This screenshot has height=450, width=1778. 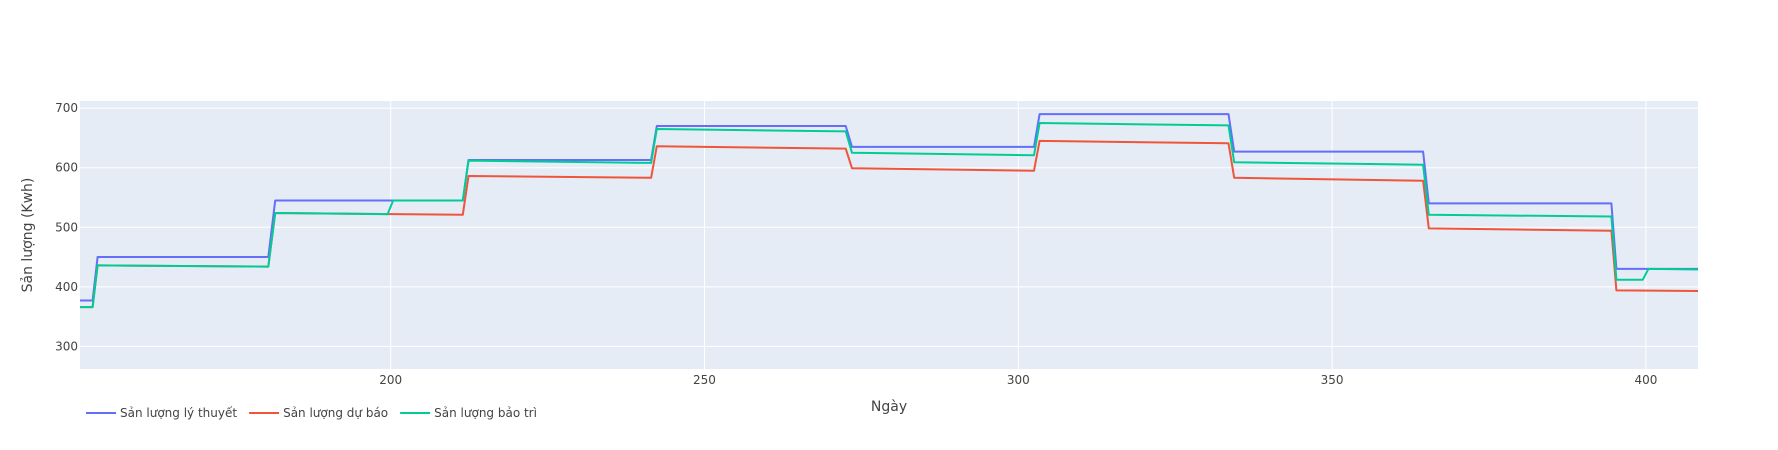 I want to click on x-tick-label: 400, so click(x=1645, y=380).